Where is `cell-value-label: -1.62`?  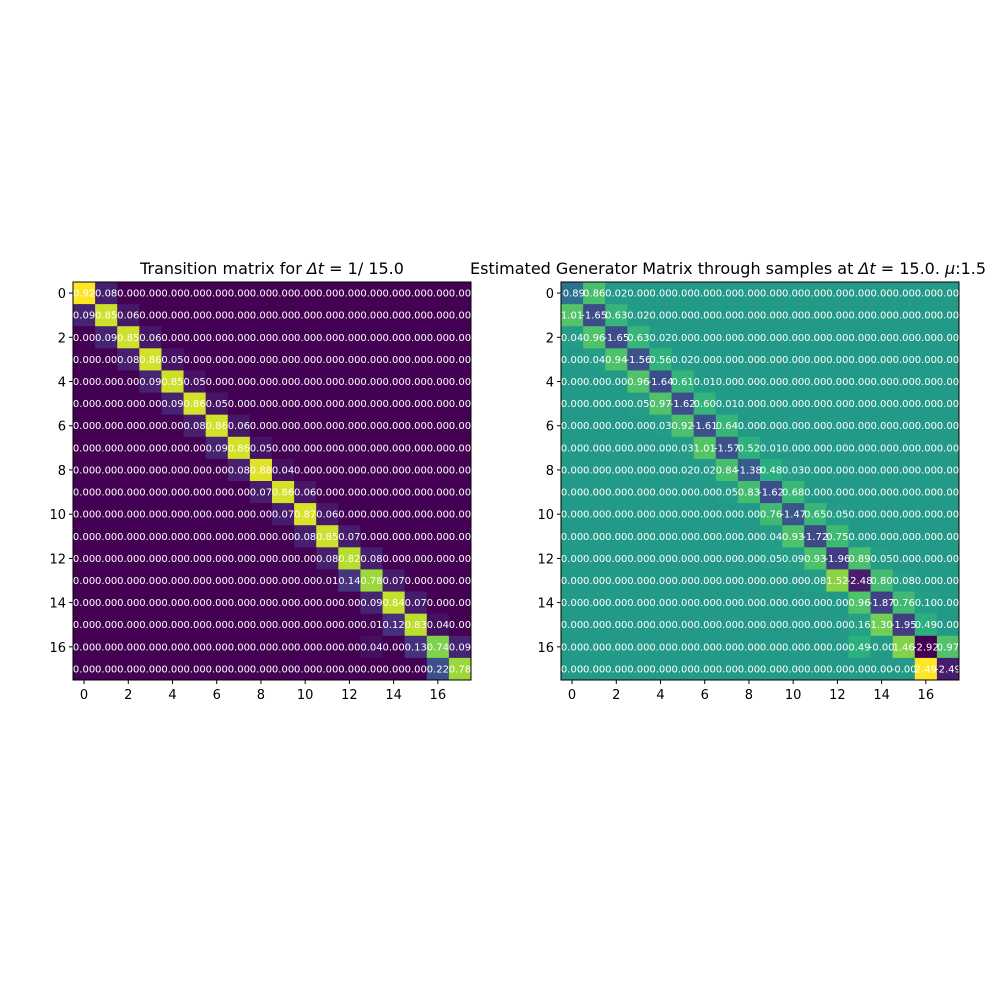
cell-value-label: -1.62 is located at coordinates (683, 404).